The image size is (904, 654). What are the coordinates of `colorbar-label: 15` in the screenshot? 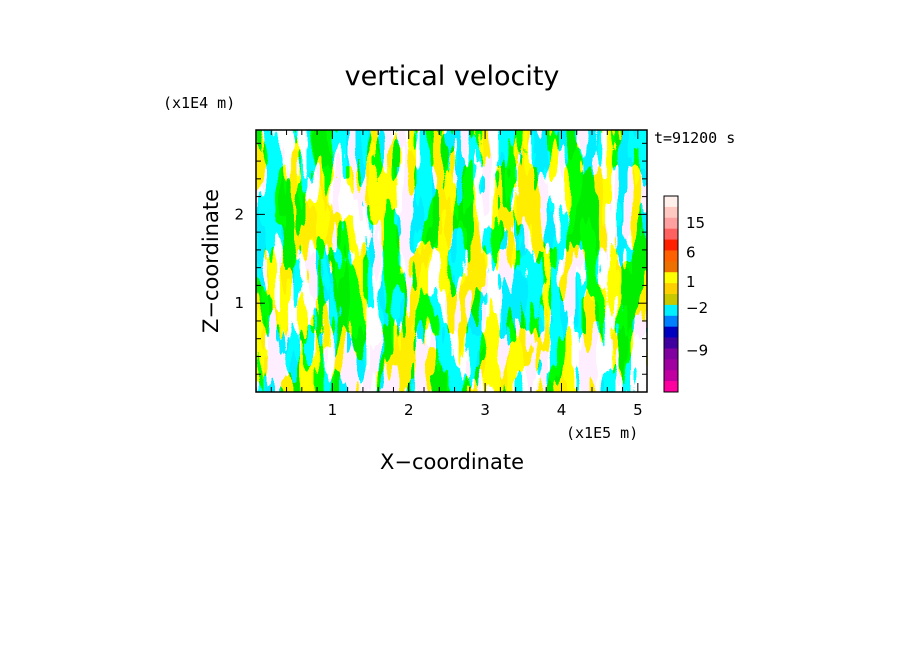 It's located at (695, 223).